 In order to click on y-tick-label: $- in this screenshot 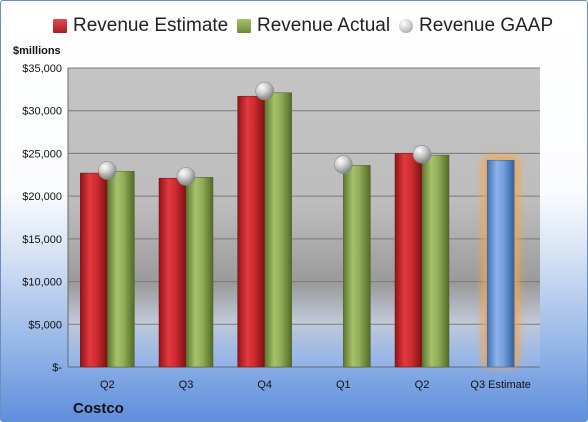, I will do `click(57, 368)`.